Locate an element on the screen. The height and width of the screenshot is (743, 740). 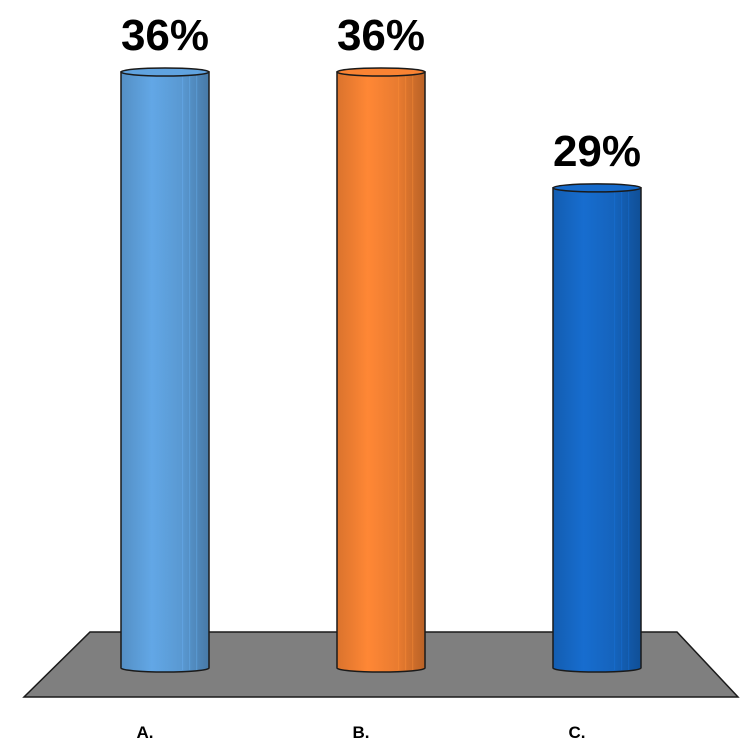
bar-c is located at coordinates (597, 428).